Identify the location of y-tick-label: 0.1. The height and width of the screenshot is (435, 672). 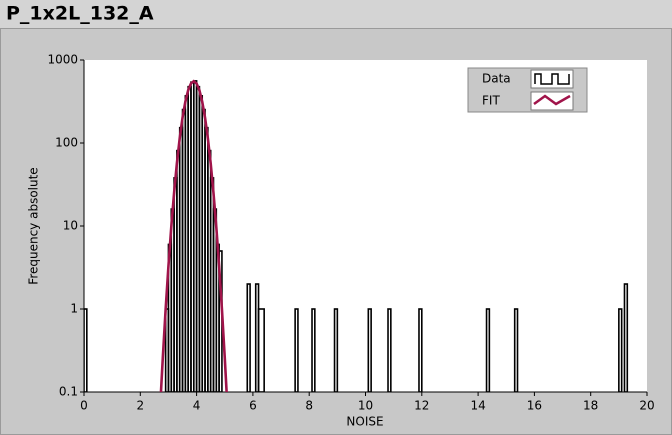
(68, 392).